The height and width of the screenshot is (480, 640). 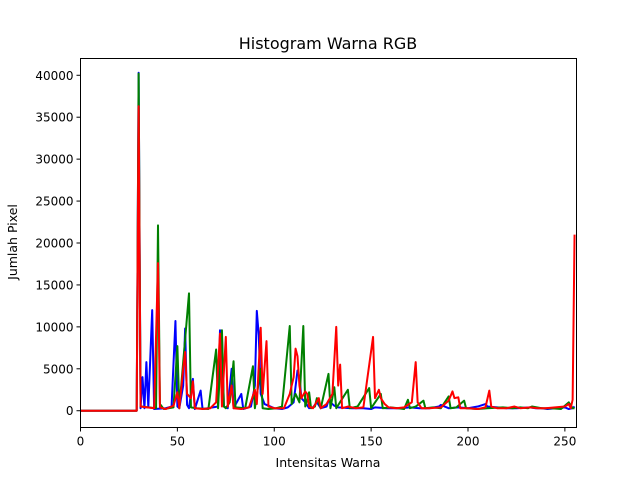 I want to click on y-tick-label: 15000, so click(x=54, y=285).